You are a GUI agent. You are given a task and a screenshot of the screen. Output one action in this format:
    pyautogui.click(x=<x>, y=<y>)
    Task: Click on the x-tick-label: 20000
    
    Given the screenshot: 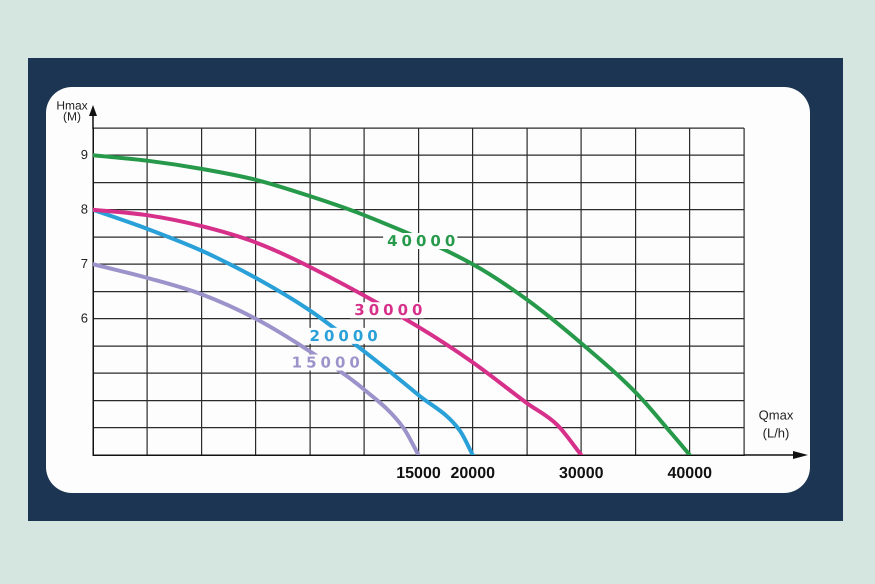 What is the action you would take?
    pyautogui.click(x=473, y=473)
    